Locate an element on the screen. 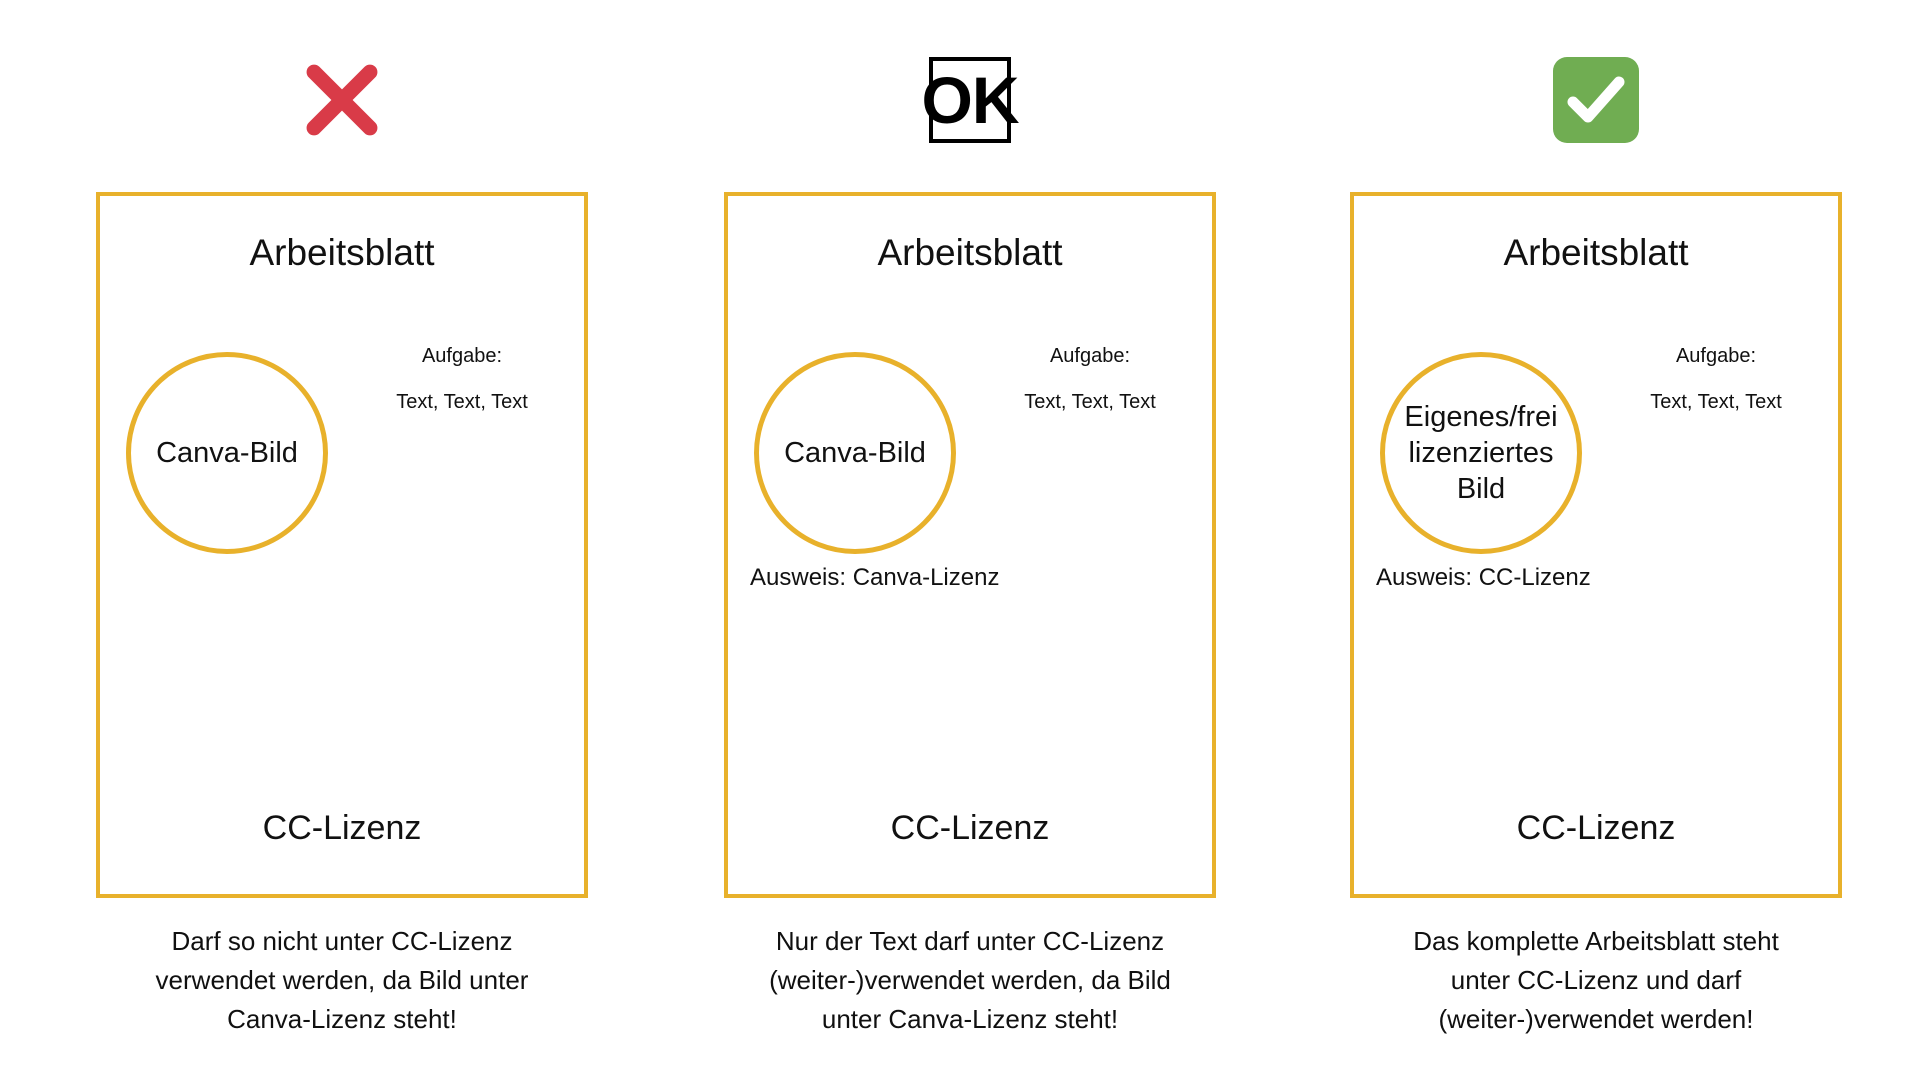  card-title-1: Arbeitsblatt is located at coordinates (342, 252).